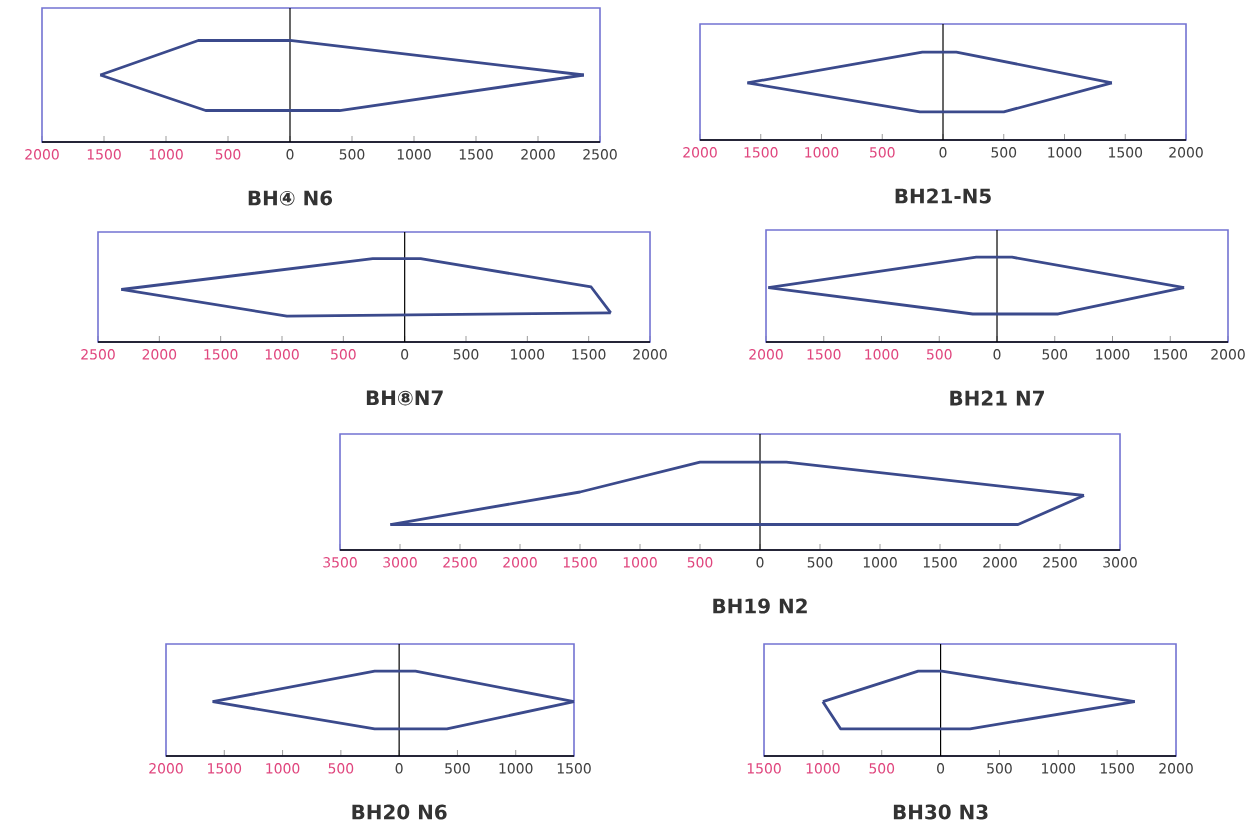 The image size is (1260, 834). What do you see at coordinates (404, 398) in the screenshot?
I see `x-axis-title: BH⑧N7` at bounding box center [404, 398].